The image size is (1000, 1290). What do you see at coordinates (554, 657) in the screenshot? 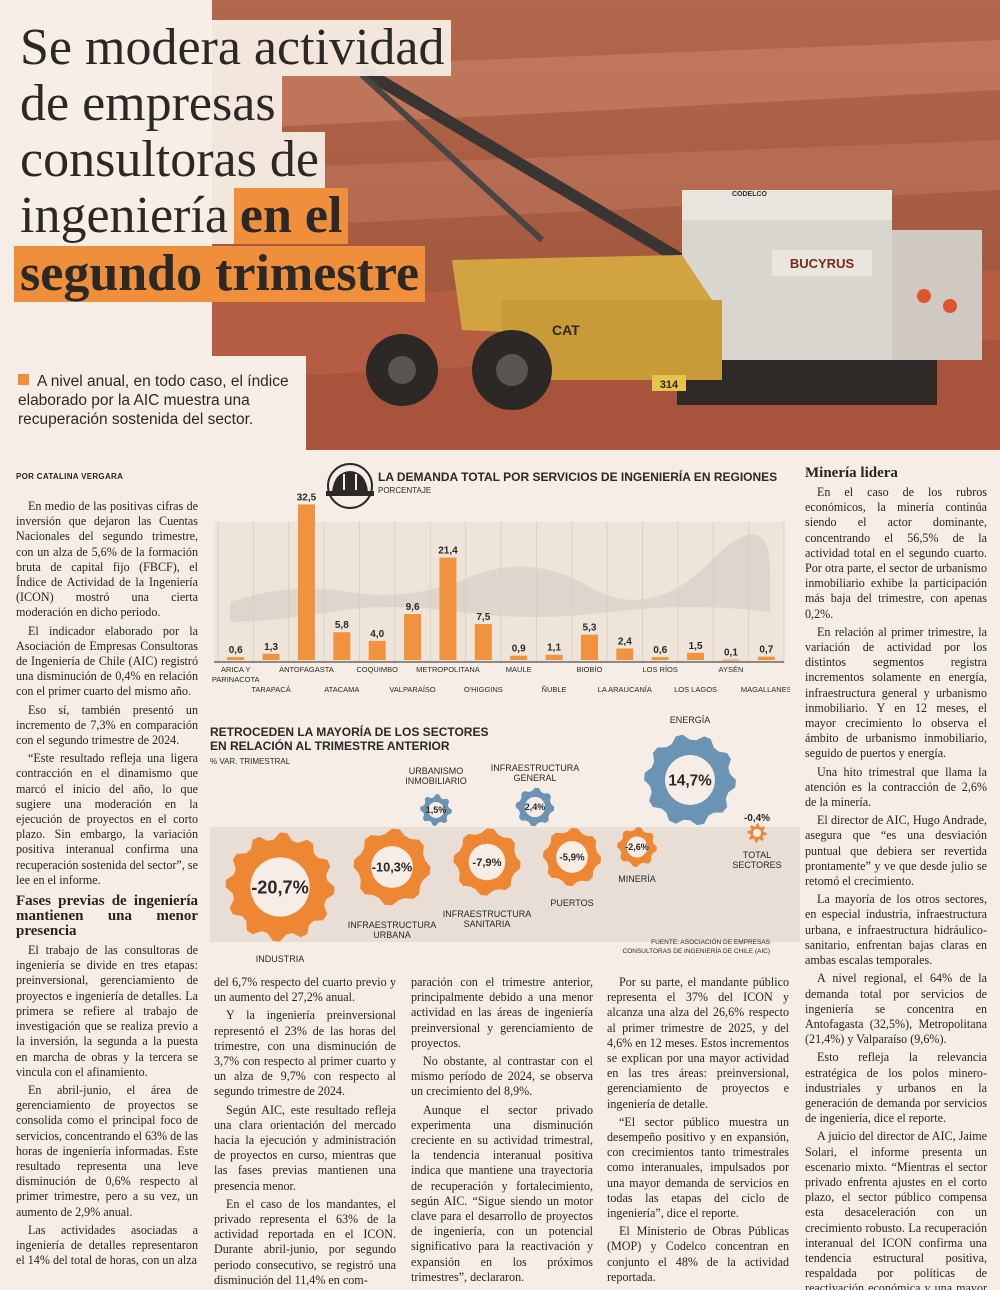
I see `bar-ñuble` at bounding box center [554, 657].